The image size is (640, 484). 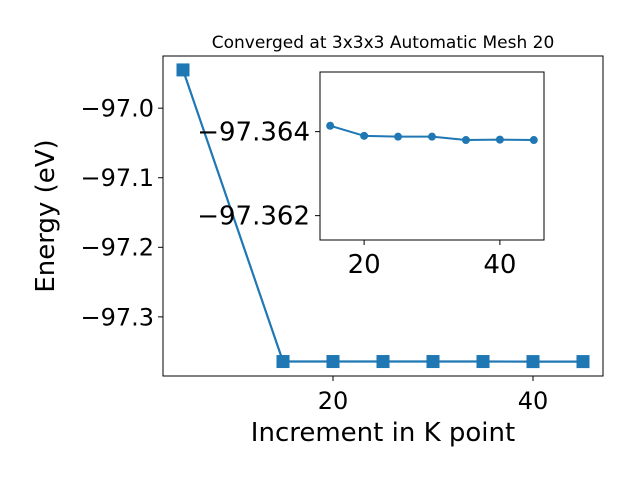 I want to click on main-chart-title: Converged at 3x3x3 Automatic Mesh 20, so click(x=383, y=43).